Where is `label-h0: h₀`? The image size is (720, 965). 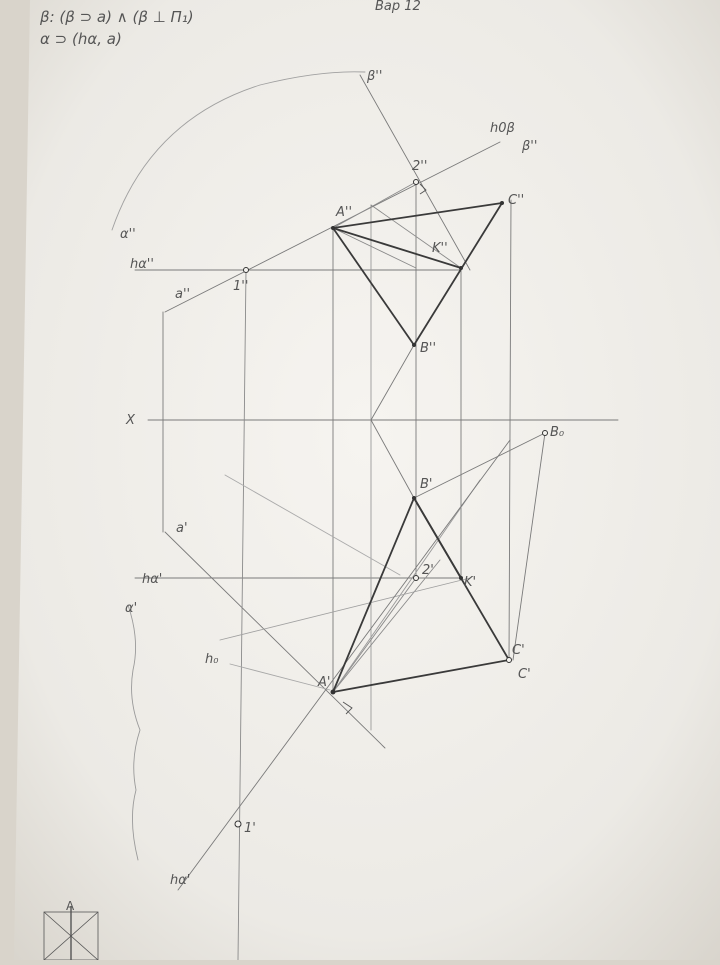
label-h0: h₀ is located at coordinates (212, 659).